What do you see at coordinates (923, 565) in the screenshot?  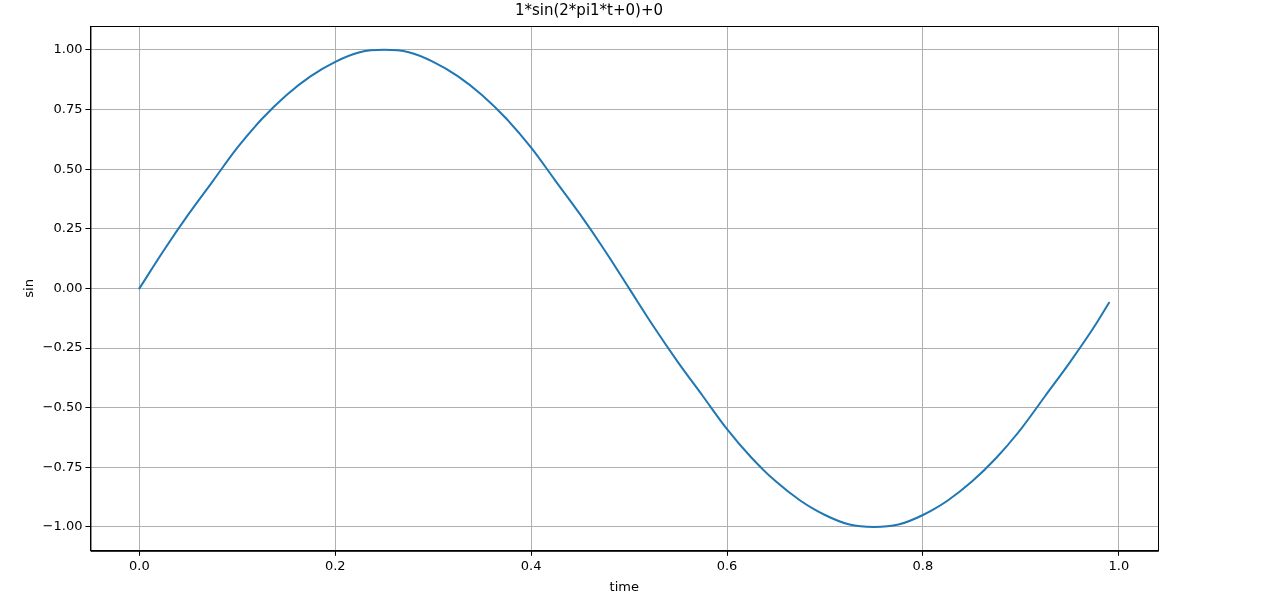 I see `x-tick-label: 0.8` at bounding box center [923, 565].